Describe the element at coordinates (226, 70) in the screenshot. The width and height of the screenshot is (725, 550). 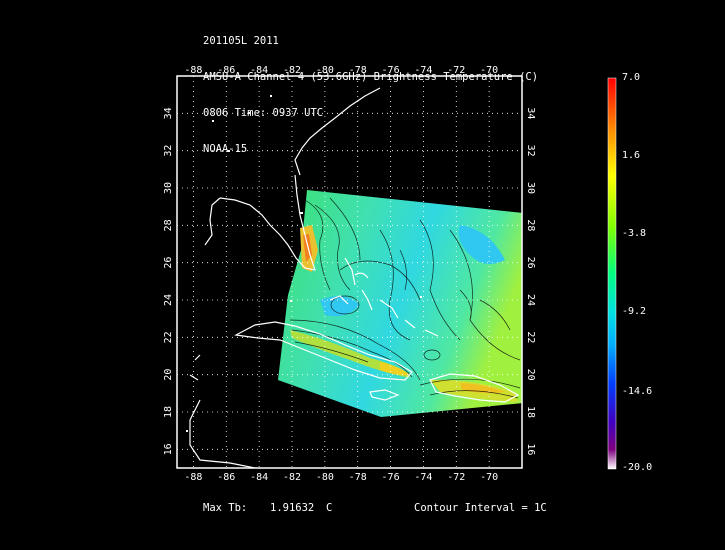
I see `tick-label-lon-top: -86` at that location.